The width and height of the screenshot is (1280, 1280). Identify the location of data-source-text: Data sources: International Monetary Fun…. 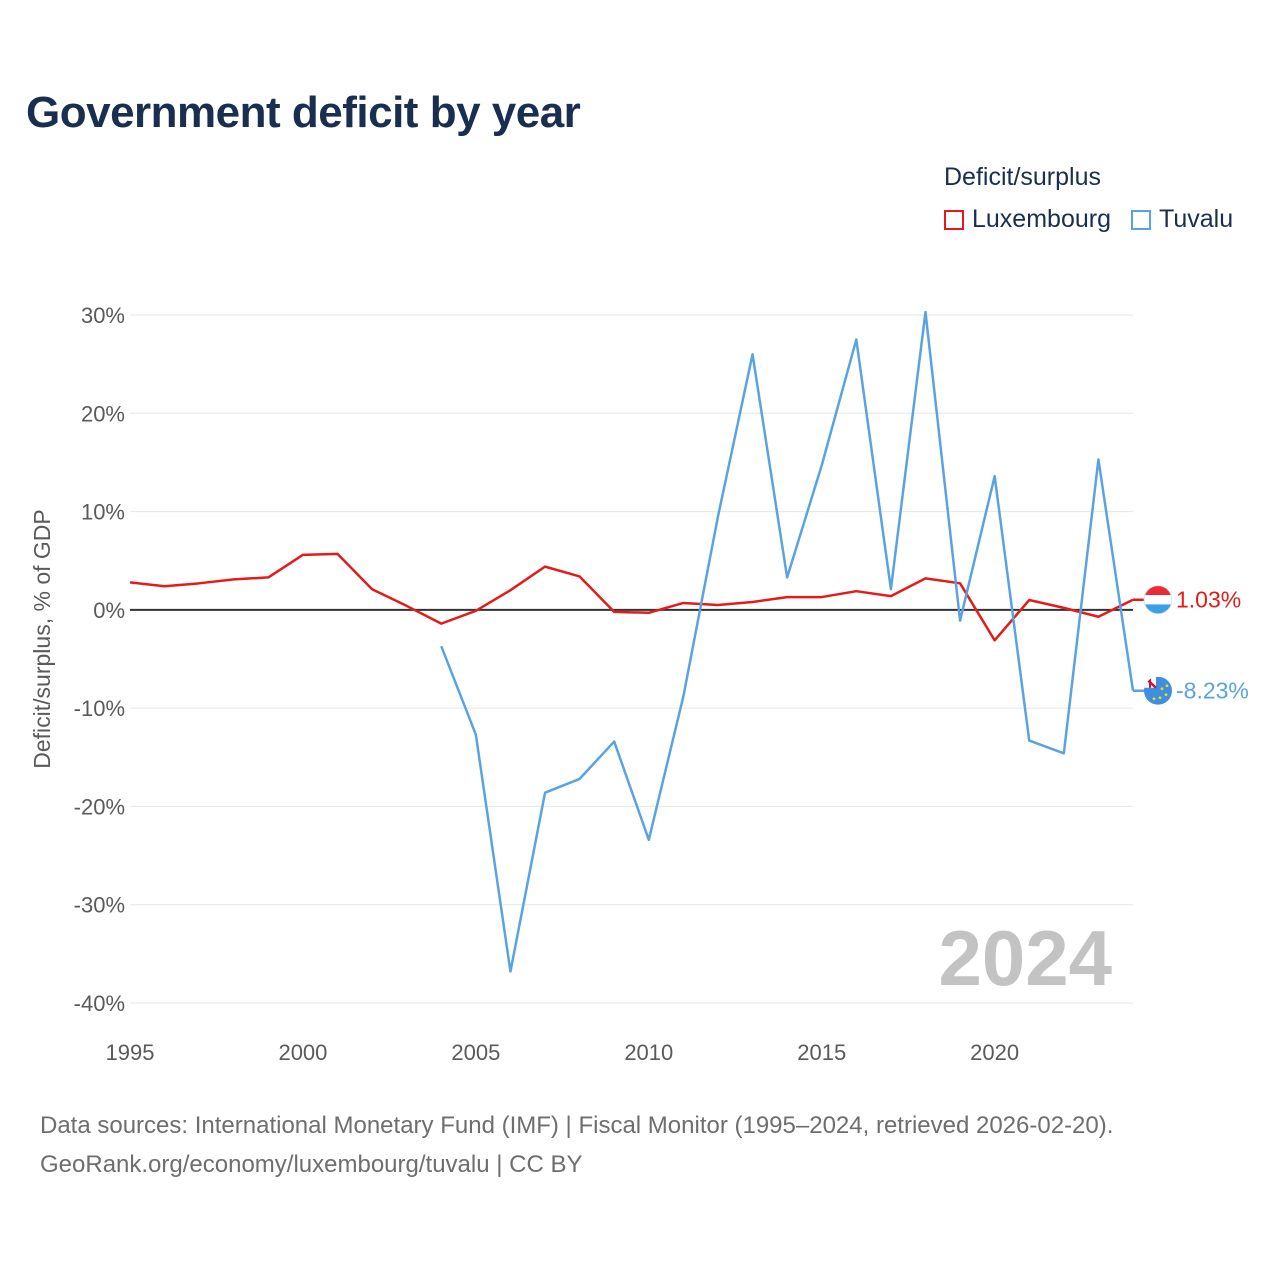
(577, 1125).